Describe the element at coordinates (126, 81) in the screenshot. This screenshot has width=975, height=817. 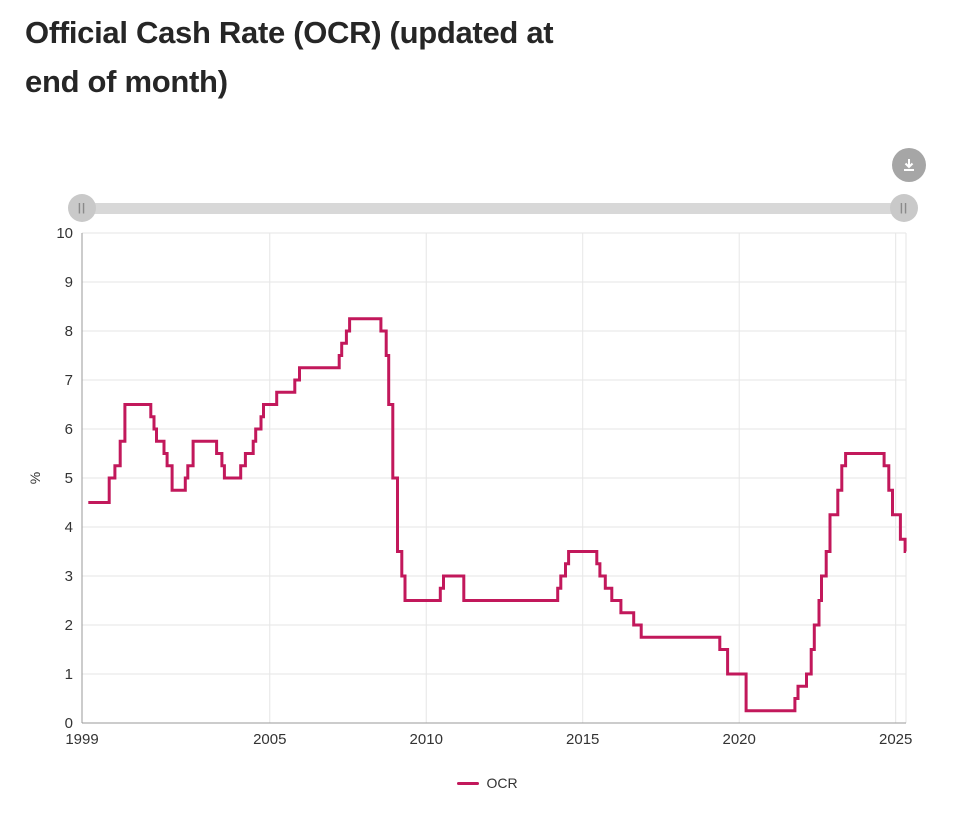
I see `page-title-line2: end of month)` at that location.